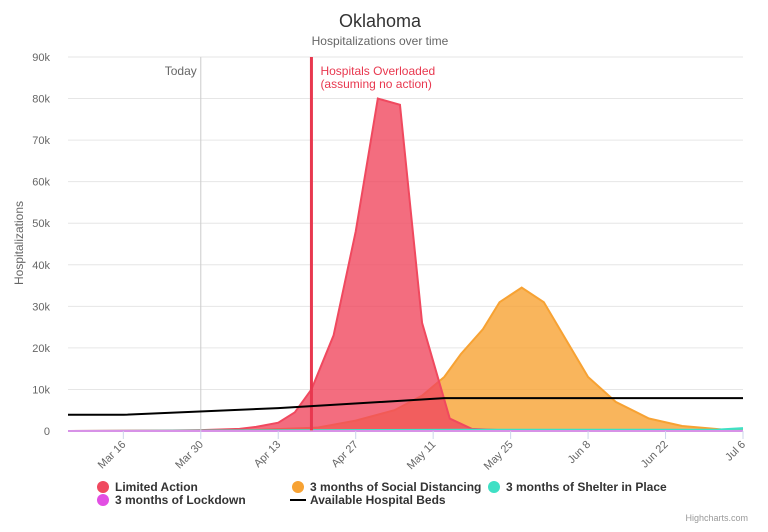  Describe the element at coordinates (41, 245) in the screenshot. I see `y-axis-ticks: 0 10k 20k 30k 40k 50k 60k 70k 80k 90k` at that location.